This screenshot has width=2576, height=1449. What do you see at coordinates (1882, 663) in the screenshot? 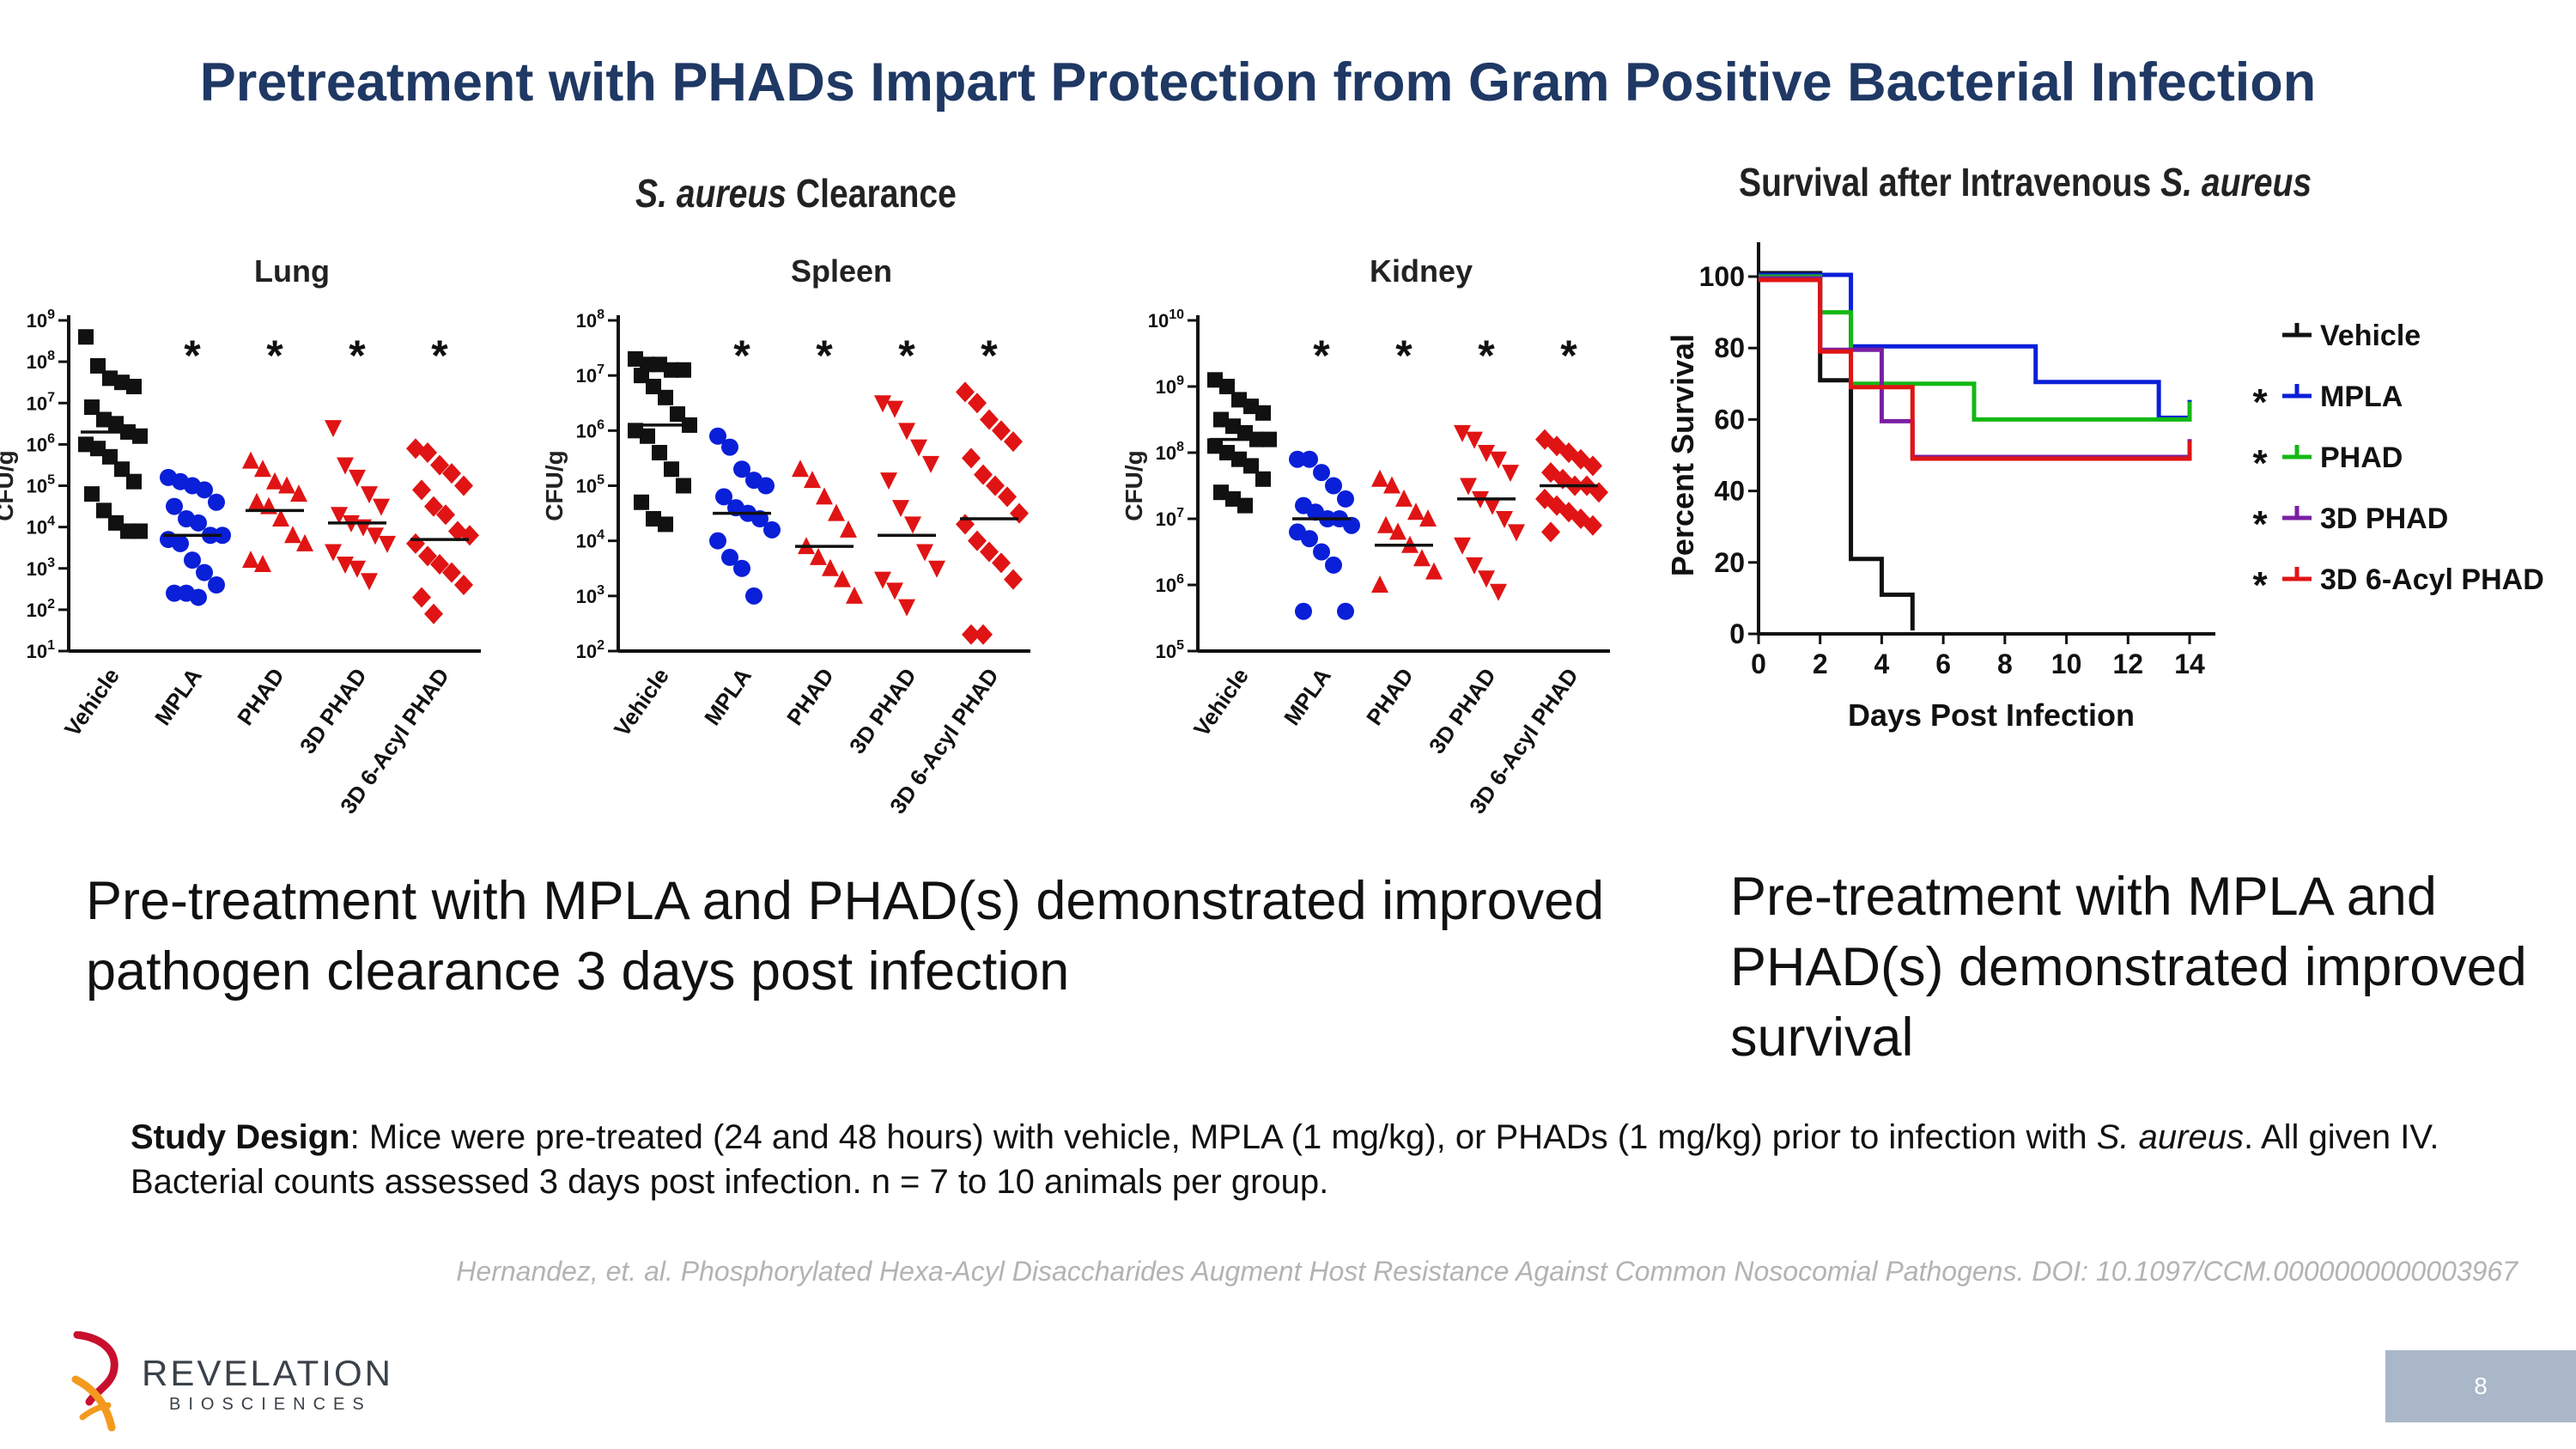
I see `x-tick-label: 4` at bounding box center [1882, 663].